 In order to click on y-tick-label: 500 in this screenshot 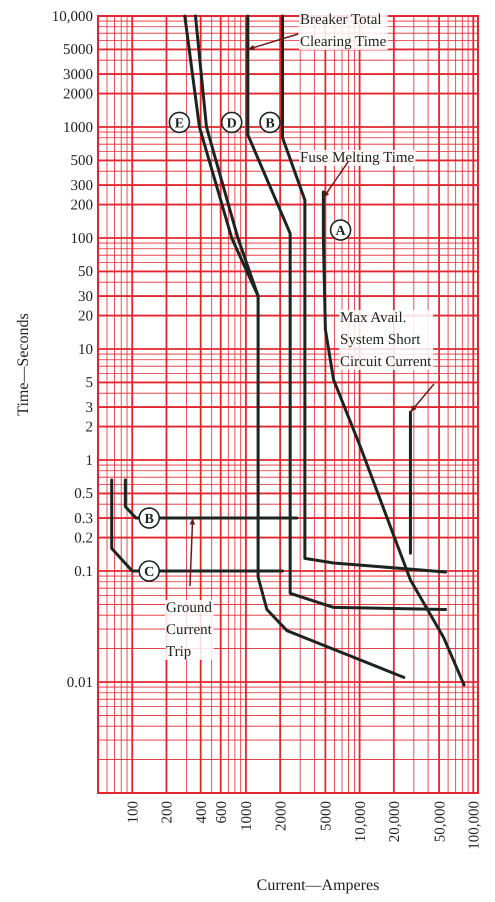, I will do `click(81, 161)`.